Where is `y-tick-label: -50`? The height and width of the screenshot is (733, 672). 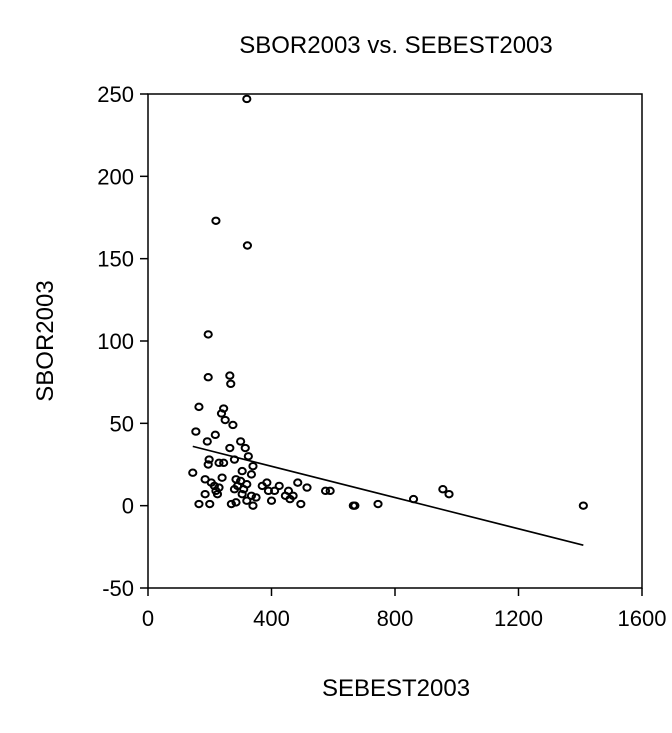 y-tick-label: -50 is located at coordinates (118, 588).